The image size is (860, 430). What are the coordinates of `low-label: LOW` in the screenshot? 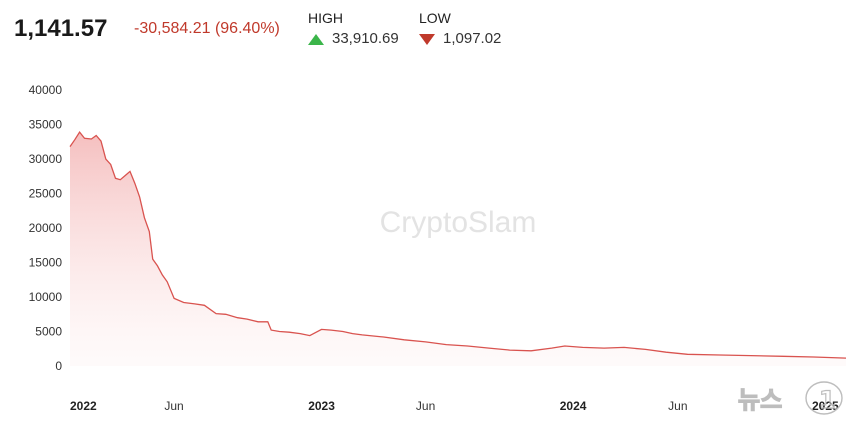 It's located at (435, 18).